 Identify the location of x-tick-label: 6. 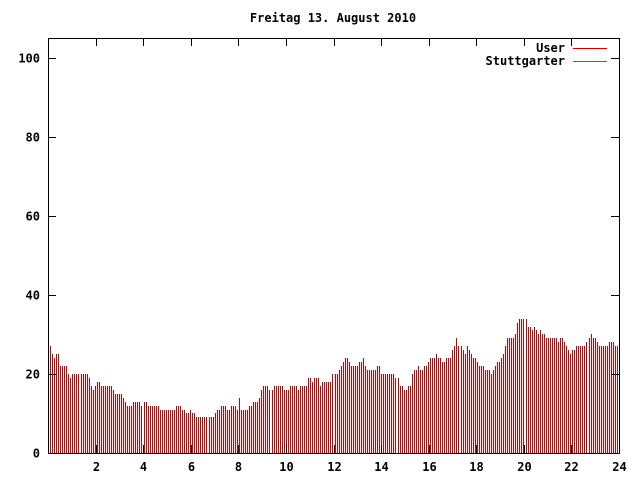
(191, 467).